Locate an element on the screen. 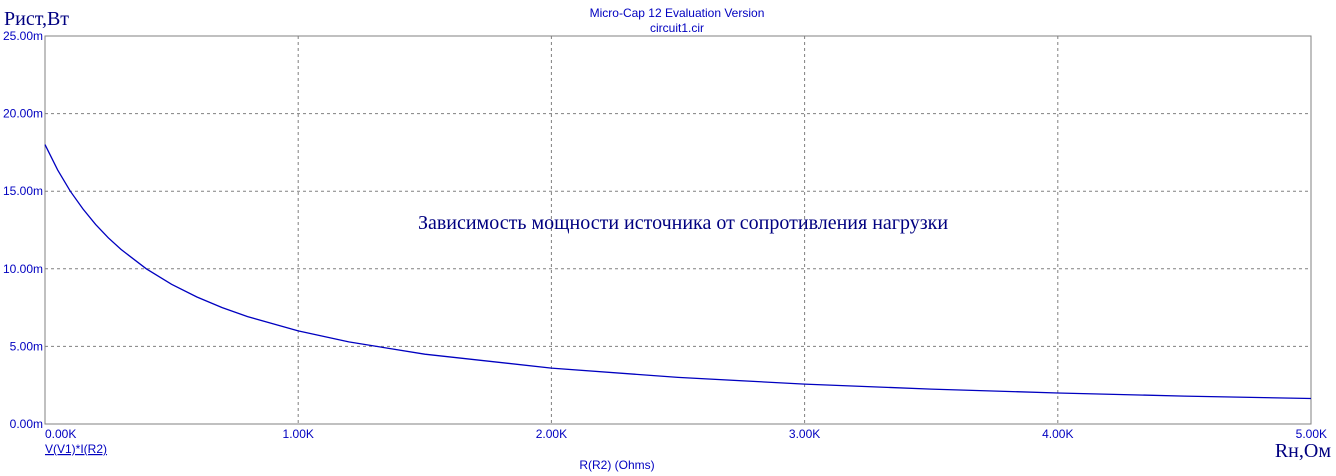 This screenshot has height=476, width=1336. x-tick-label: 1.00K is located at coordinates (298, 434).